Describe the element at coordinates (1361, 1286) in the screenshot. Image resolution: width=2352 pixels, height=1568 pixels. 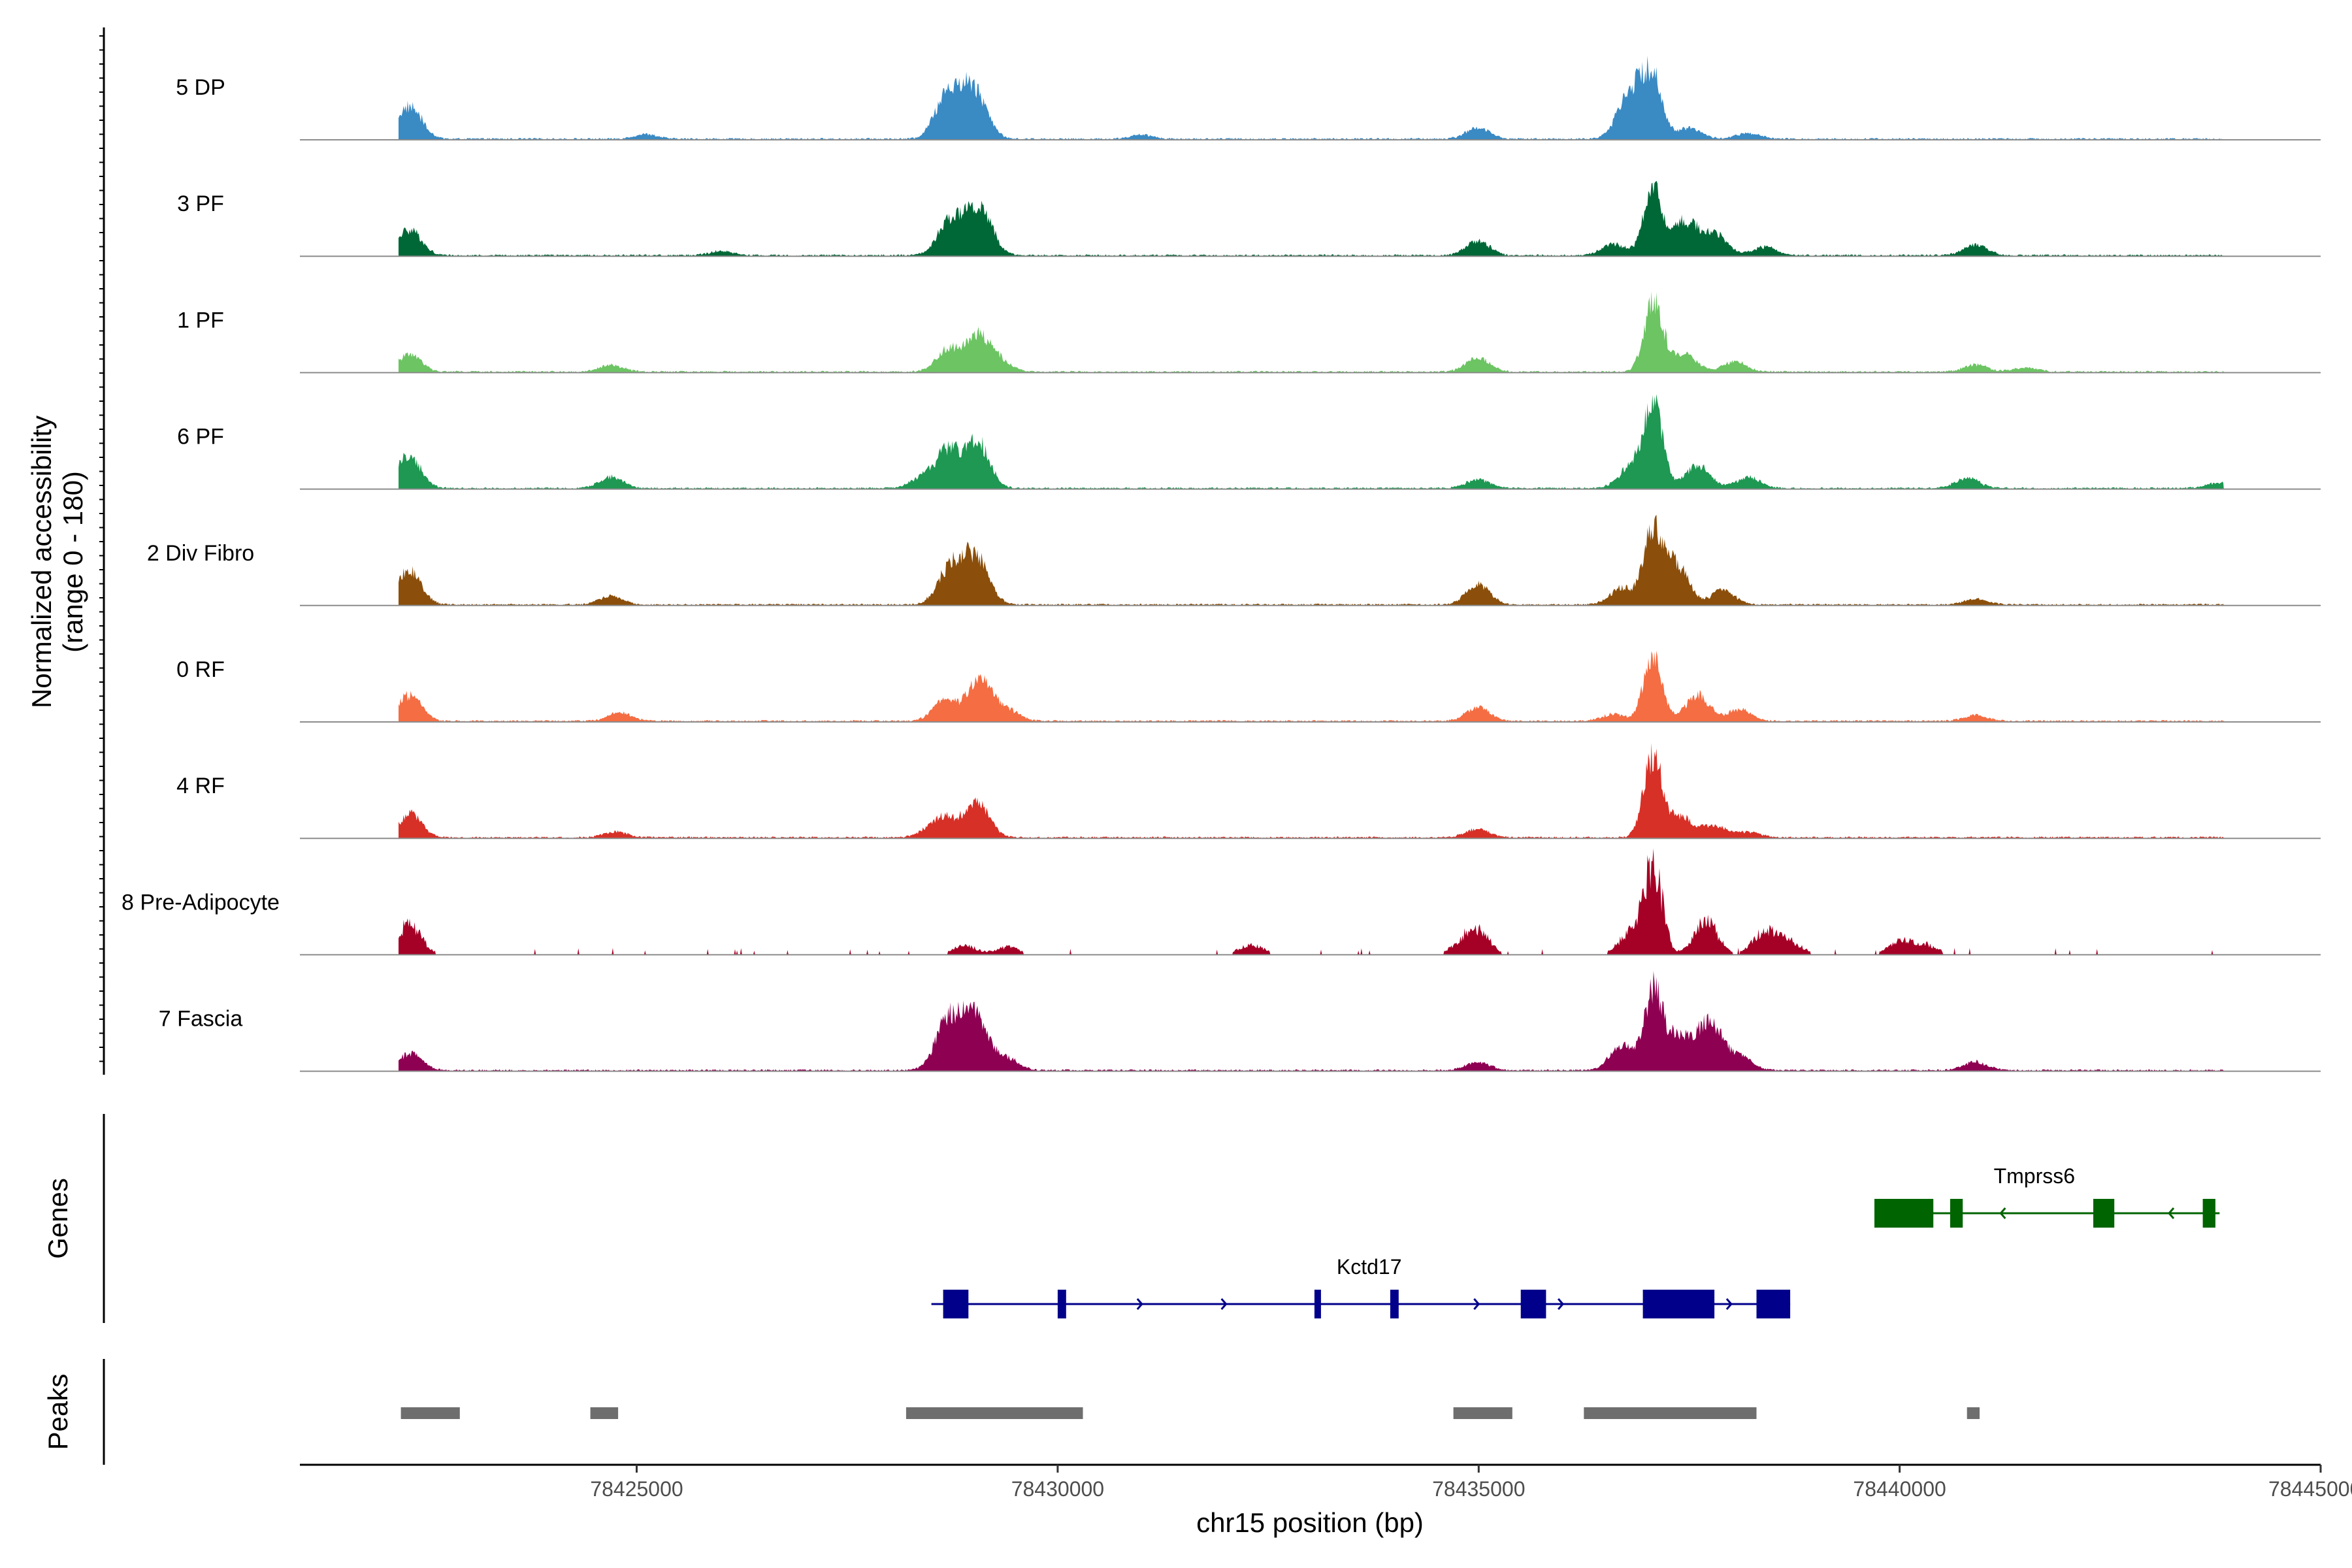
I see `gene-kctd17: Kctd17` at that location.